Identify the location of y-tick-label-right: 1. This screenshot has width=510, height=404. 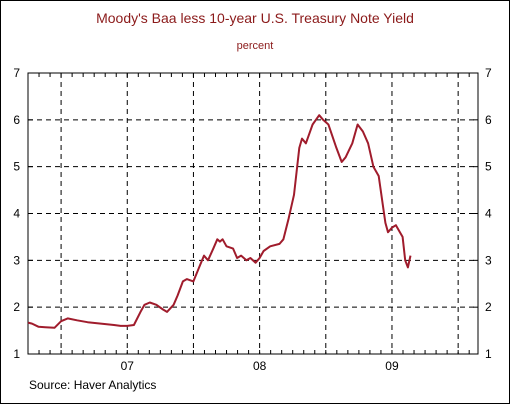
(488, 354).